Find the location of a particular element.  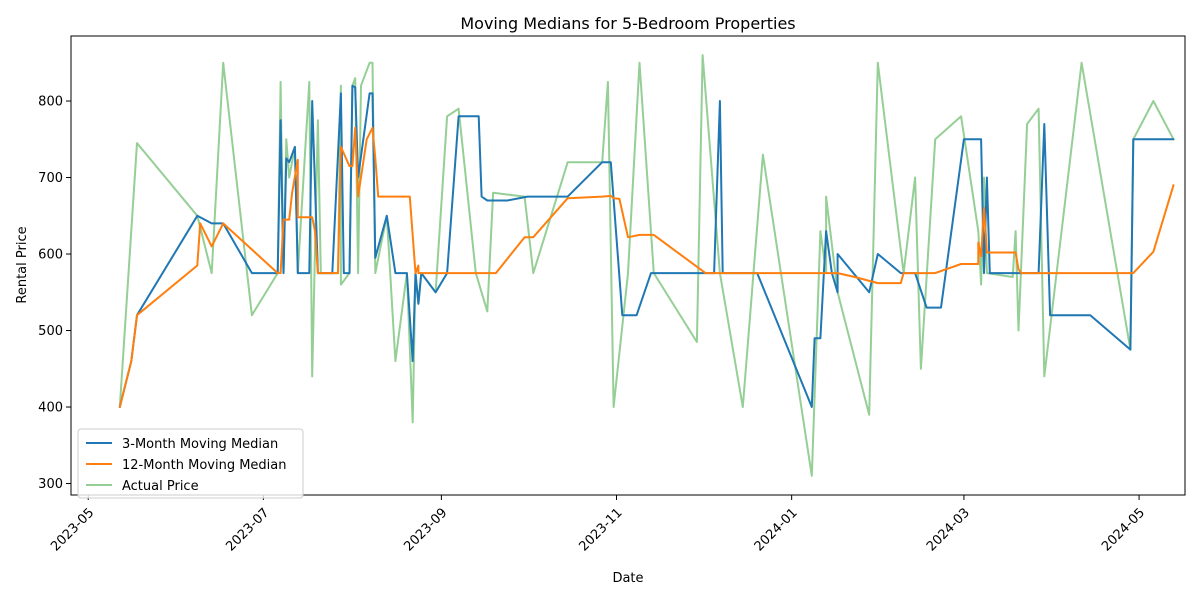

y-axis-title: Rental Price is located at coordinates (22, 264).